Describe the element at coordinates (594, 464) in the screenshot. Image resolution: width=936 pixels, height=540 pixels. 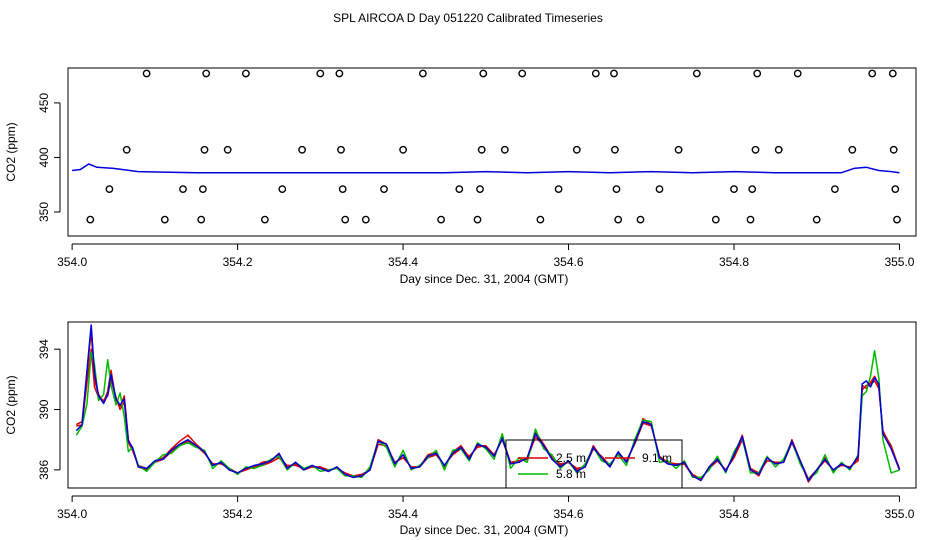
I see `legend-box` at that location.